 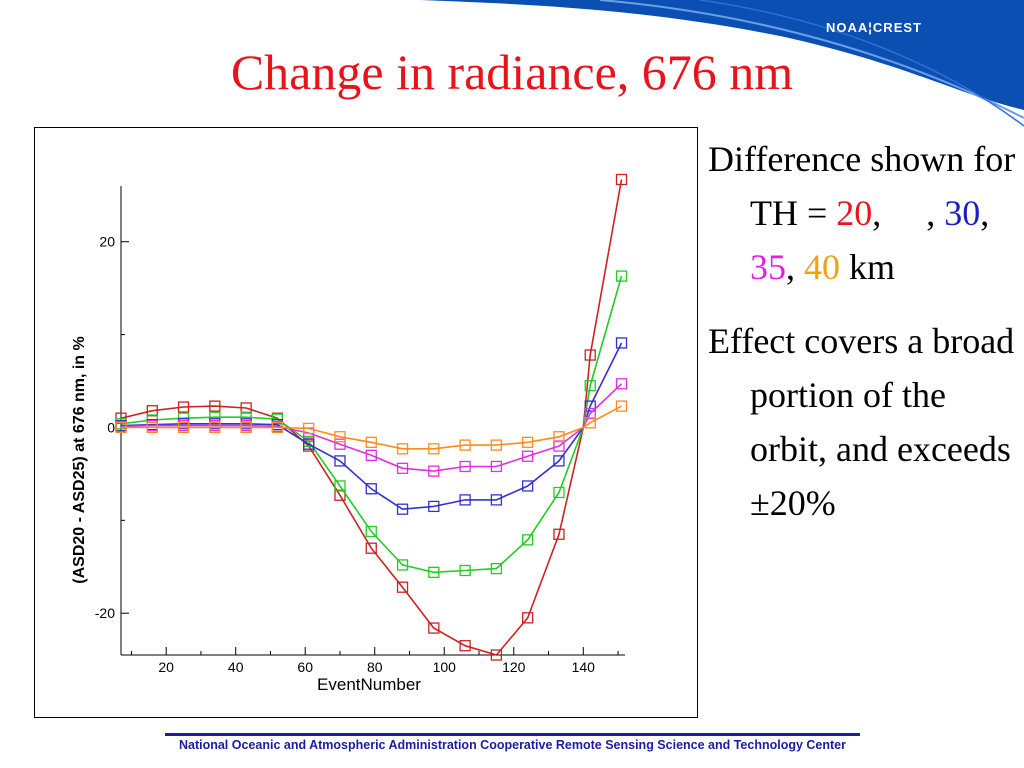 What do you see at coordinates (584, 667) in the screenshot?
I see `x-tick-label: 140` at bounding box center [584, 667].